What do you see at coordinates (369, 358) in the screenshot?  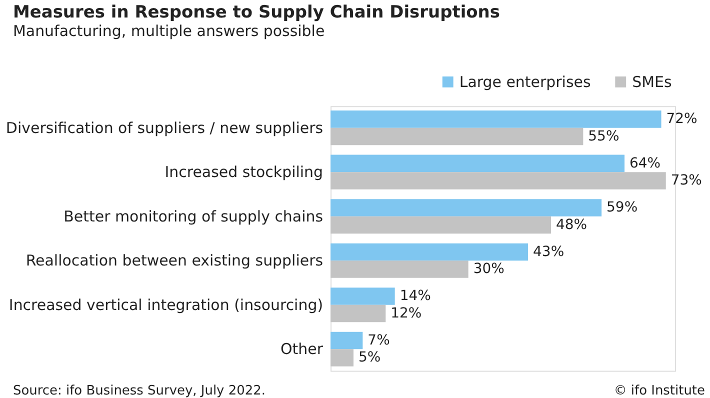 I see `data-label: 5%` at bounding box center [369, 358].